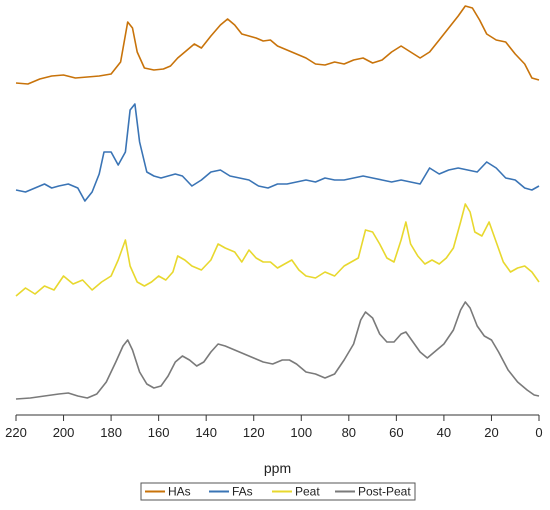 The image size is (550, 510). Describe the element at coordinates (242, 492) in the screenshot. I see `legend-label: FAs` at that location.